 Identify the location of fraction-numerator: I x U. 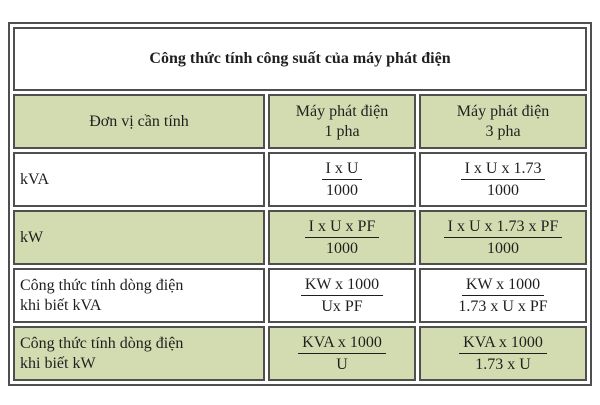
(342, 169).